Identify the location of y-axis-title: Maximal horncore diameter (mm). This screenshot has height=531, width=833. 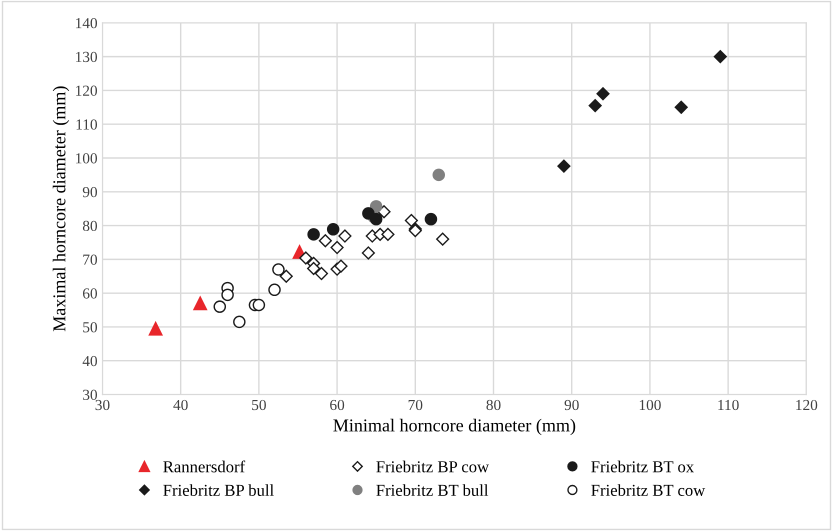
(61, 209).